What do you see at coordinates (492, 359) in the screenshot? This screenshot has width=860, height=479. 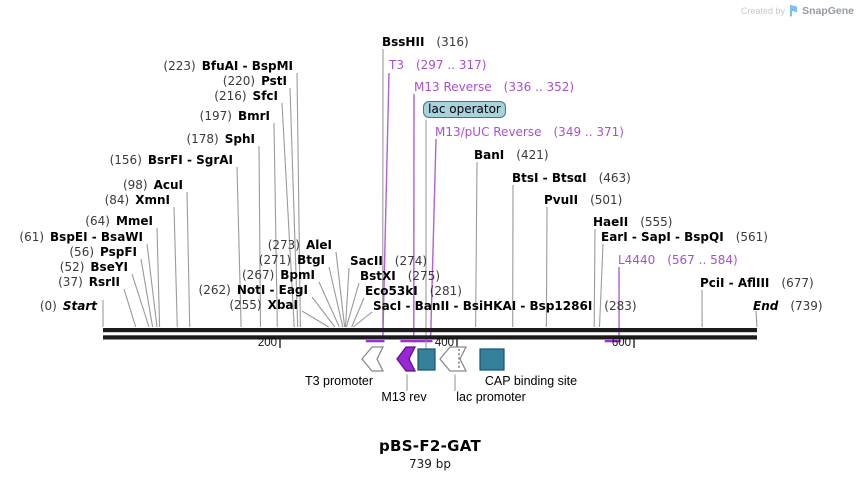 I see `cap-binding-site-box-glyph` at bounding box center [492, 359].